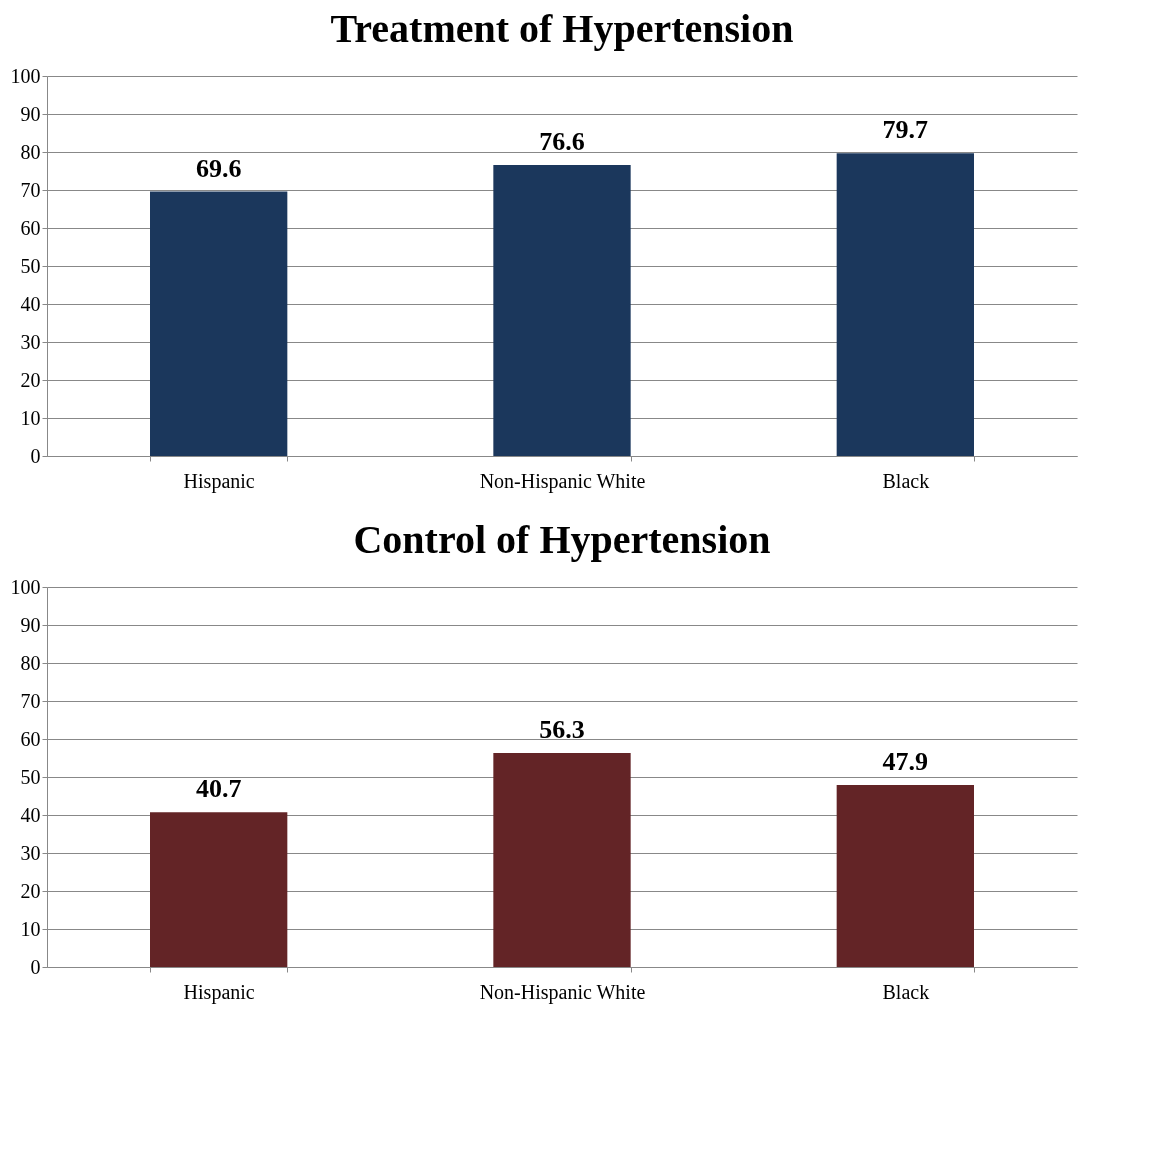 Image resolution: width=1154 pixels, height=1150 pixels. What do you see at coordinates (562, 730) in the screenshot?
I see `data-label: 56.3` at bounding box center [562, 730].